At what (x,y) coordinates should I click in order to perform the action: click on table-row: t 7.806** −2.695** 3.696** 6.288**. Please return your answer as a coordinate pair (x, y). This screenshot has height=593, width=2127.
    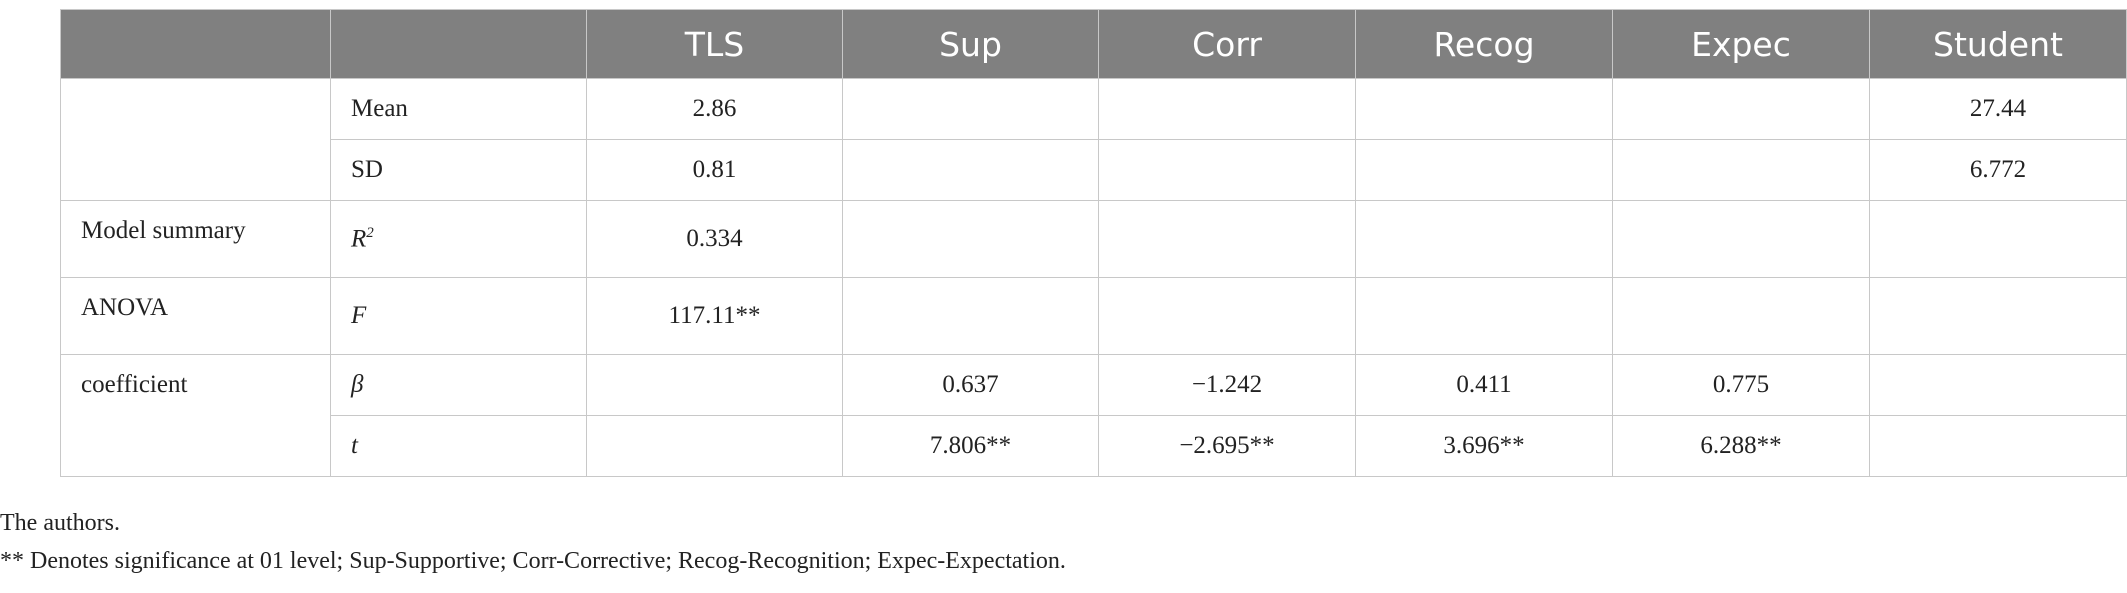
    Looking at the image, I should click on (1094, 446).